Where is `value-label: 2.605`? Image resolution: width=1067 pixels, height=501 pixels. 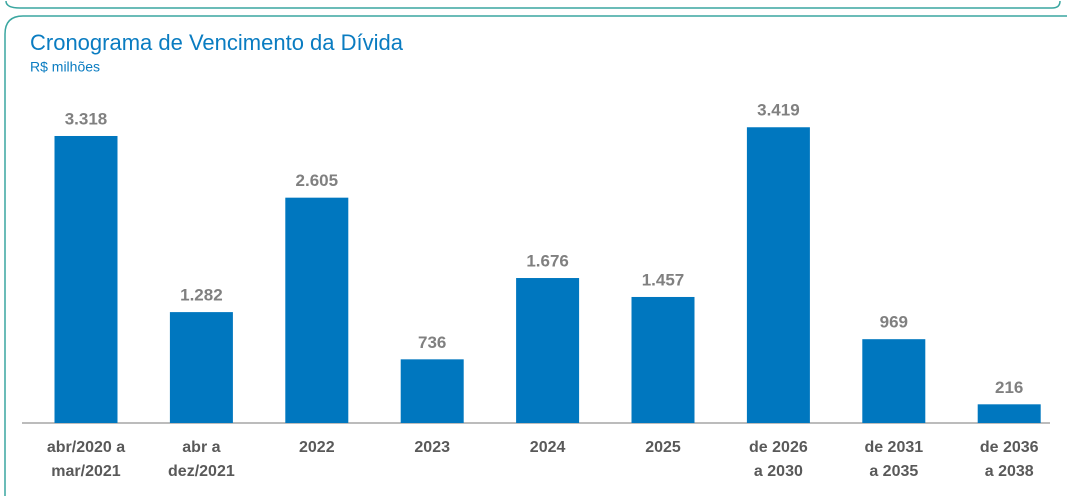 value-label: 2.605 is located at coordinates (317, 180).